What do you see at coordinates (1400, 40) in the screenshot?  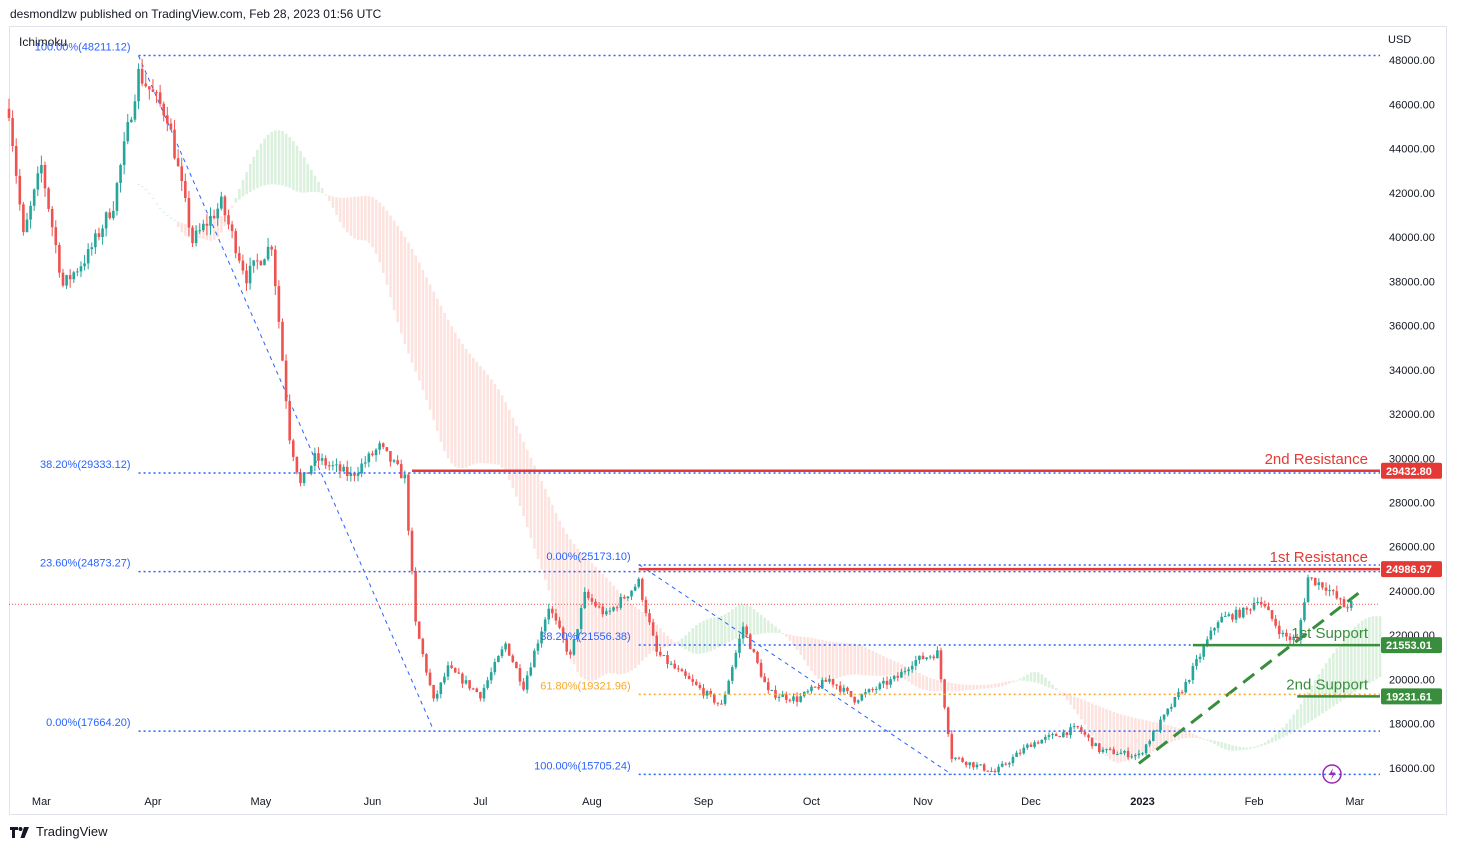 I see `currency-label: USD` at bounding box center [1400, 40].